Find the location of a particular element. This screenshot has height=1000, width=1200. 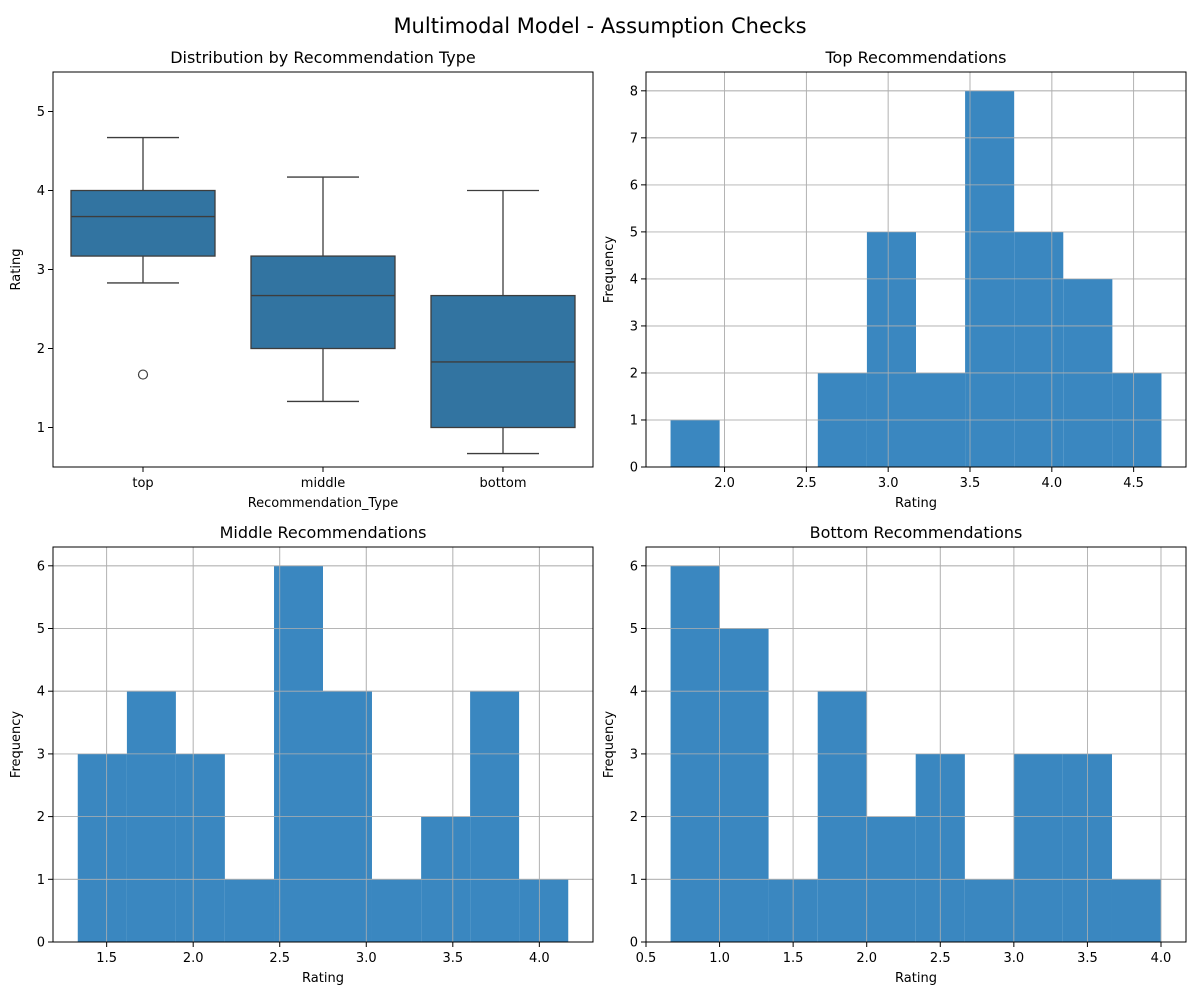

x-tick-label-3: 3.0 is located at coordinates (1014, 958).